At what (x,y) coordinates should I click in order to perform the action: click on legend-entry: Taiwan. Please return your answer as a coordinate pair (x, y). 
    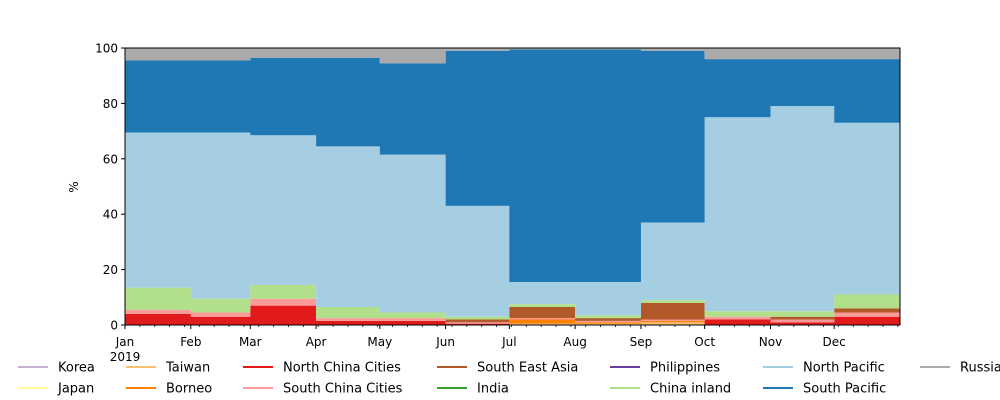
    Looking at the image, I should click on (168, 368).